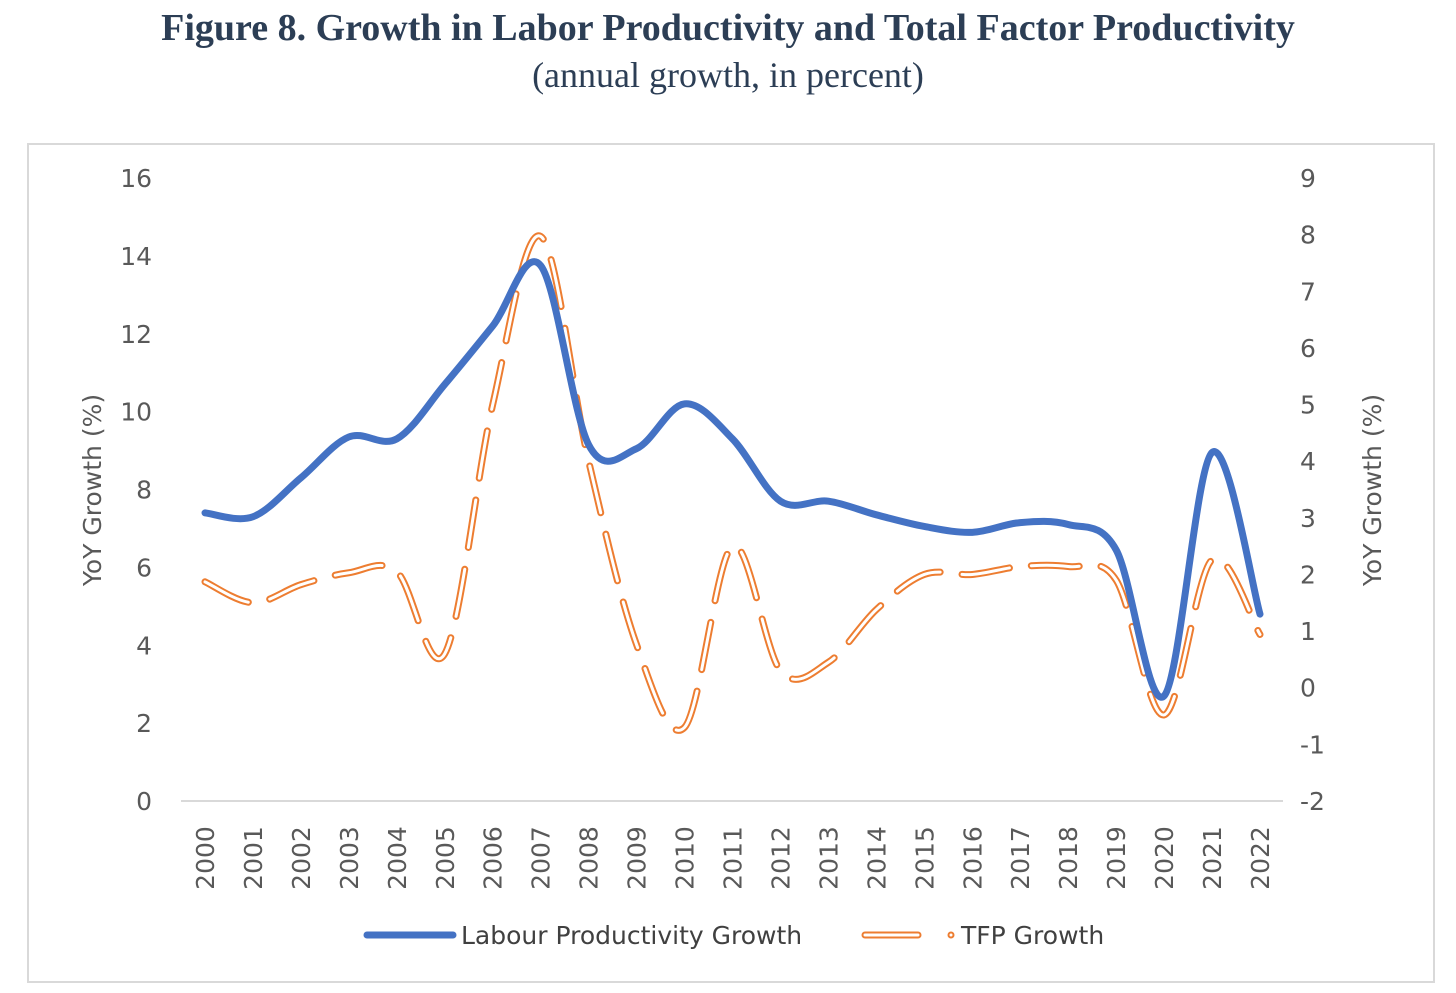 The image size is (1456, 993). What do you see at coordinates (136, 334) in the screenshot?
I see `y-tick-label-left: 12` at bounding box center [136, 334].